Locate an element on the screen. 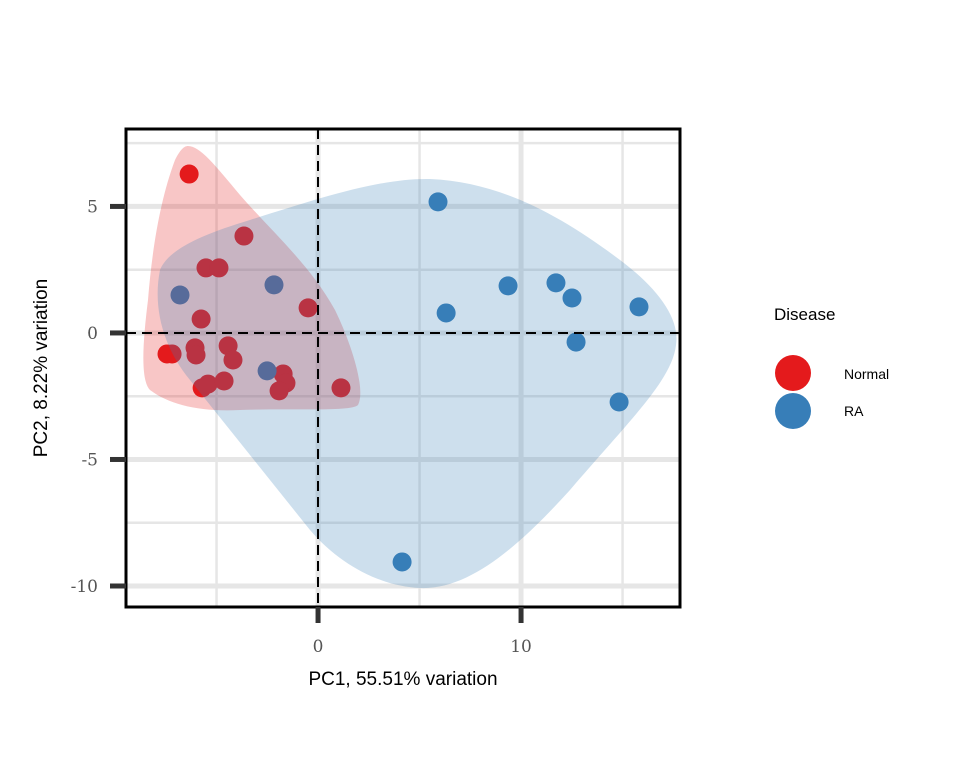 The height and width of the screenshot is (768, 960). x-tick-label: 10 is located at coordinates (521, 647).